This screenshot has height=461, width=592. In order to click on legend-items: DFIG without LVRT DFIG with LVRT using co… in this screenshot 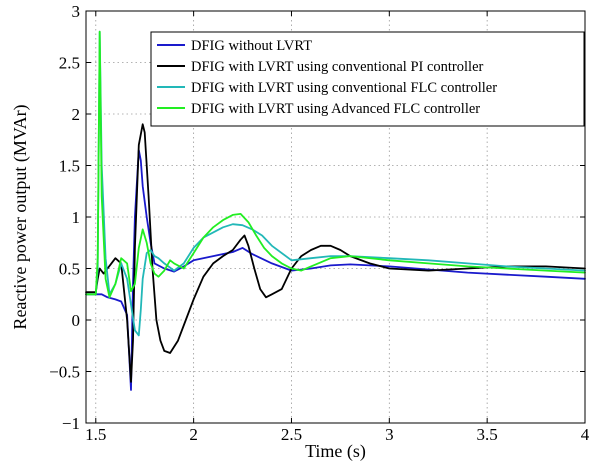, I will do `click(327, 77)`.